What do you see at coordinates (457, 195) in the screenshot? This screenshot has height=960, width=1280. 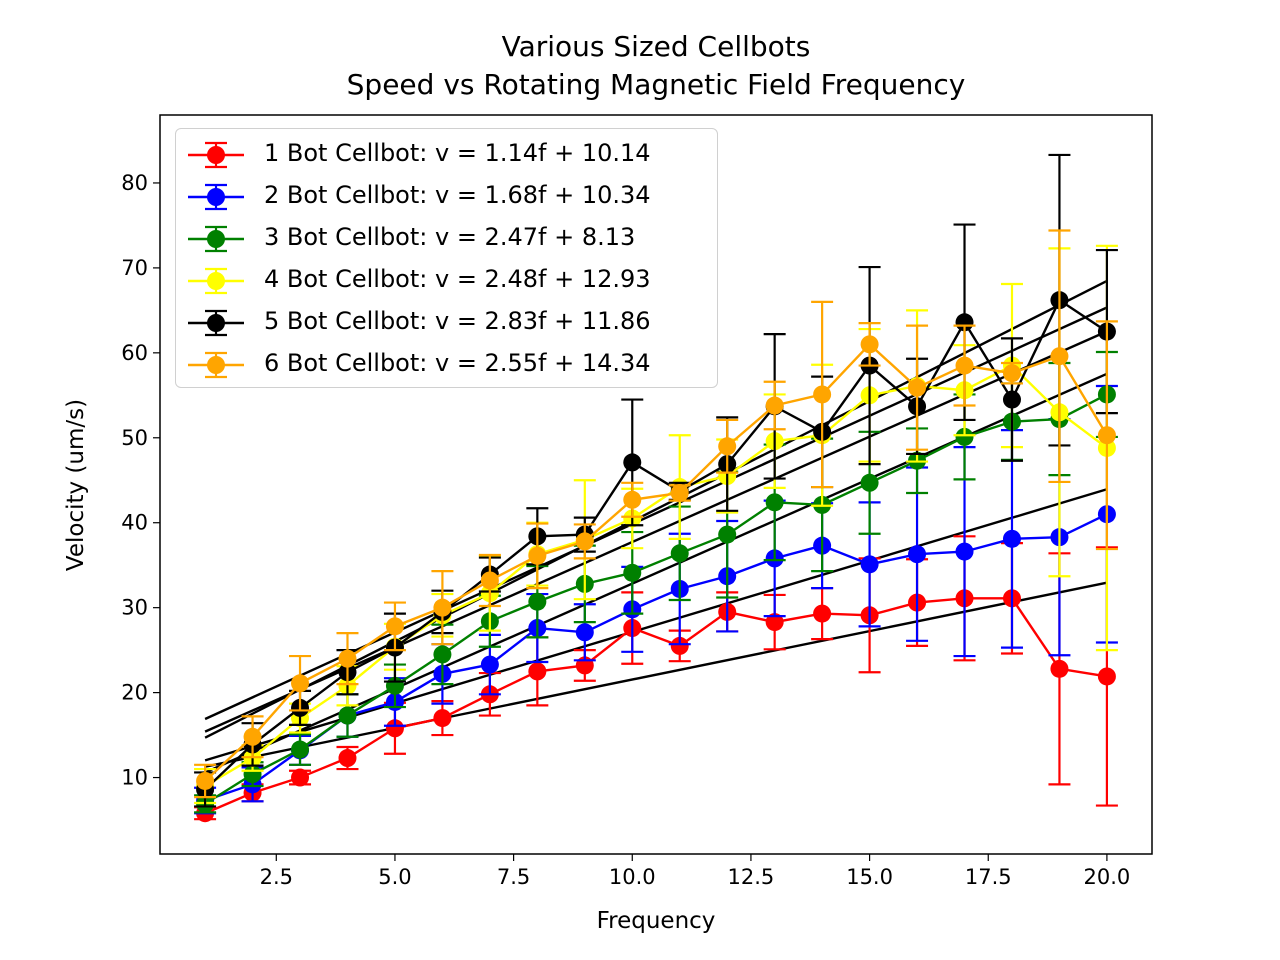 I see `legend-label-2-bot: 2 Bot Cellbot: v = 1.68f + 10.34` at bounding box center [457, 195].